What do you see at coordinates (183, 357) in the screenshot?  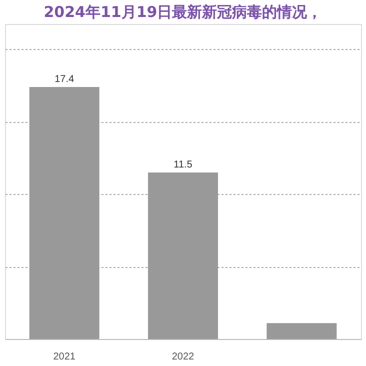 I see `x-tick-label: 2022` at bounding box center [183, 357].